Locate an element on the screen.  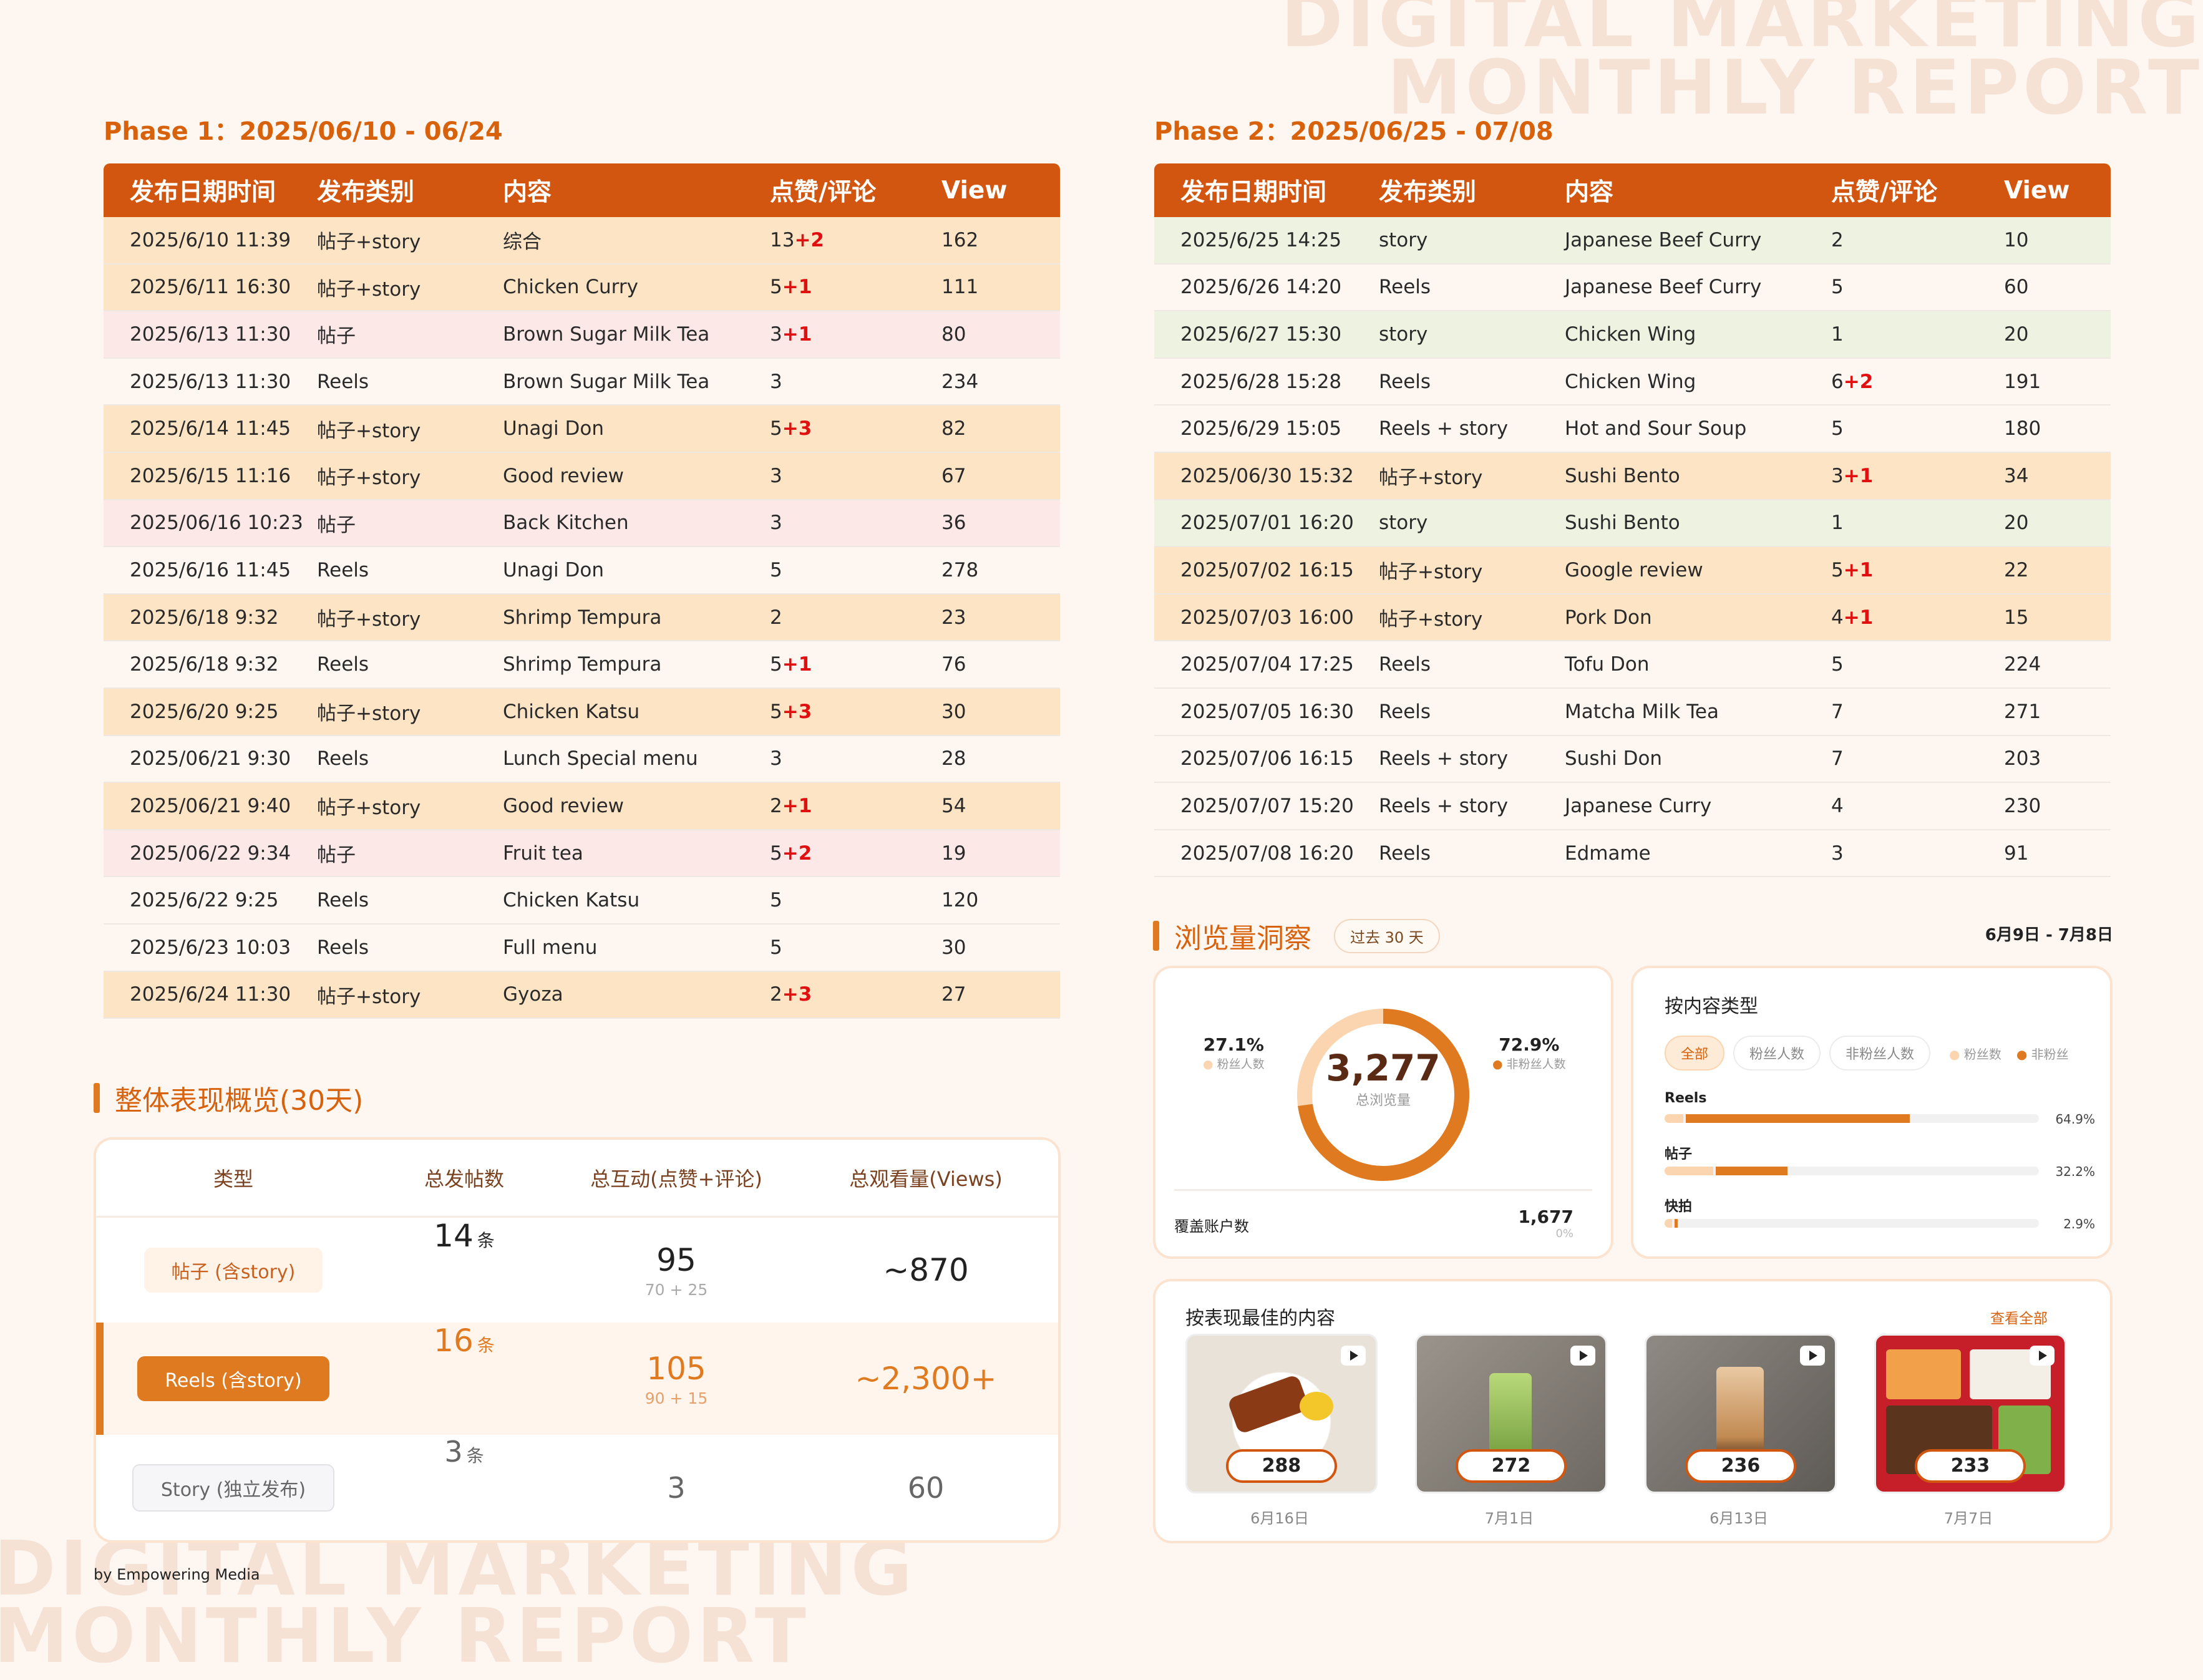
views-total: ~870 is located at coordinates (926, 1270).